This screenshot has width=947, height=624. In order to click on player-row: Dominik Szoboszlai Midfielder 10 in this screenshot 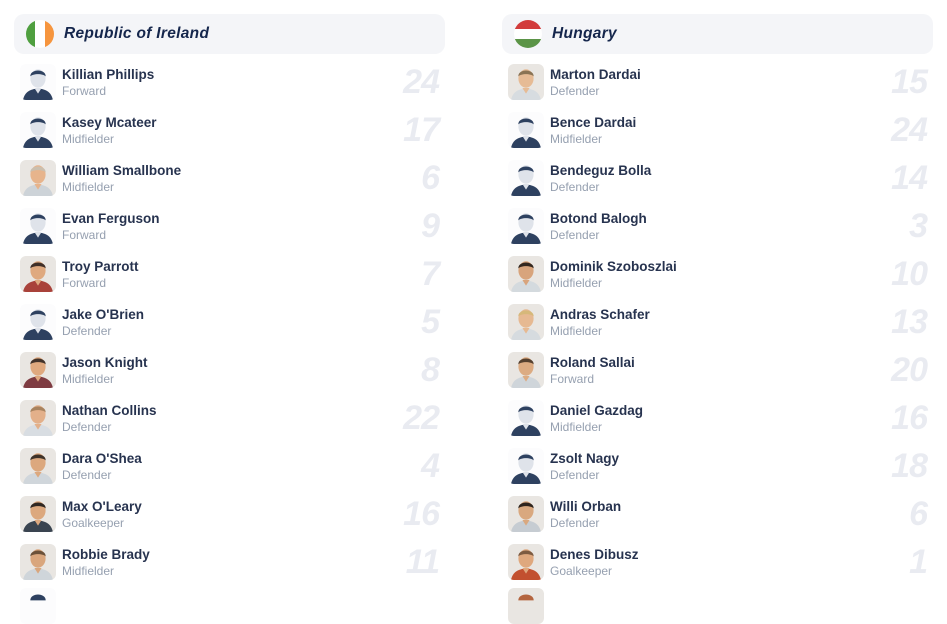, I will do `click(717, 274)`.